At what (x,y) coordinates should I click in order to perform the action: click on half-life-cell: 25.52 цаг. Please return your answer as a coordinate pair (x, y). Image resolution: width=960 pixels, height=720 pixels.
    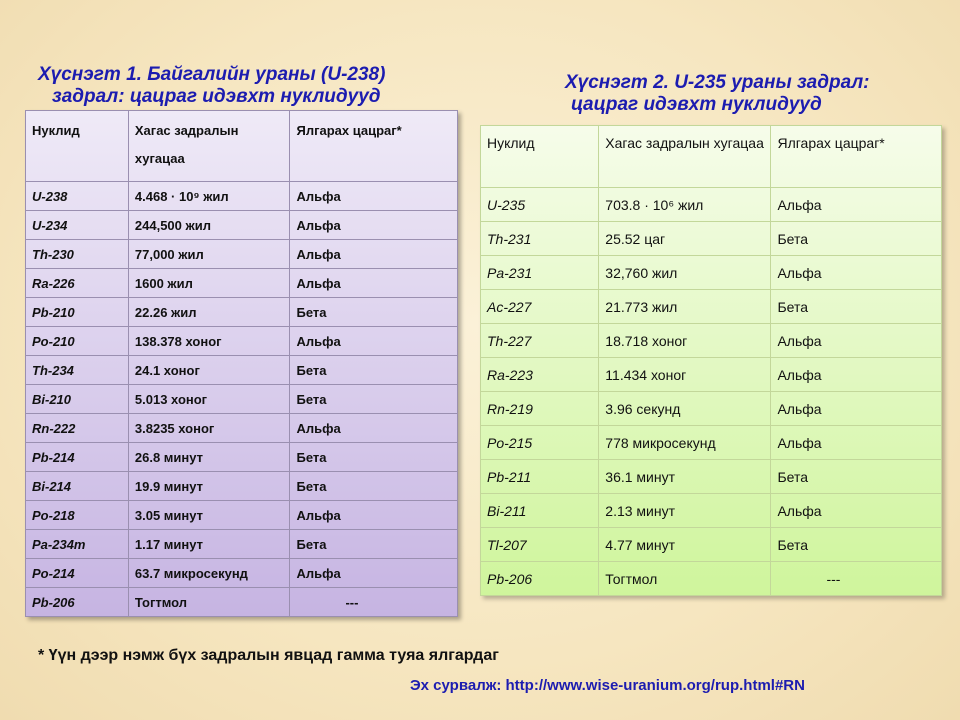
    Looking at the image, I should click on (685, 238).